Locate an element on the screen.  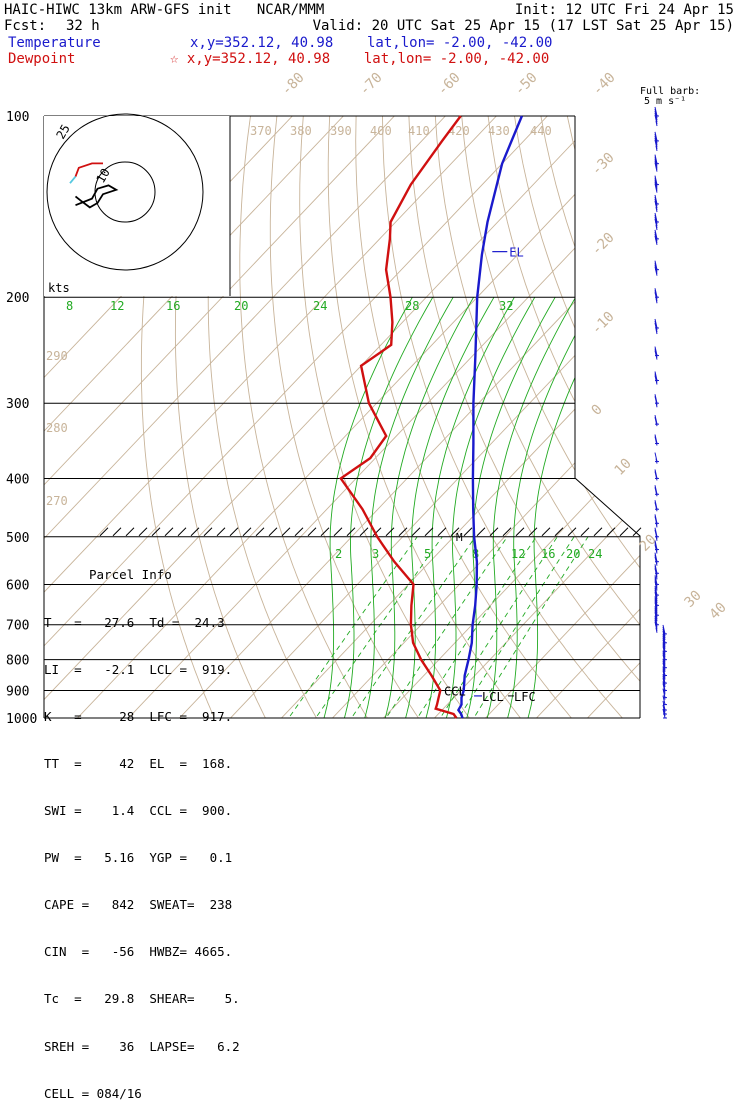
isotherm-label: 10 is located at coordinates (623, 467).